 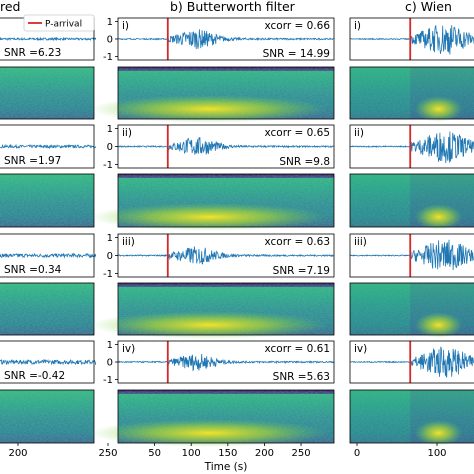 What do you see at coordinates (108, 380) in the screenshot?
I see `b-row-4-ytick-label-2: -1` at bounding box center [108, 380].